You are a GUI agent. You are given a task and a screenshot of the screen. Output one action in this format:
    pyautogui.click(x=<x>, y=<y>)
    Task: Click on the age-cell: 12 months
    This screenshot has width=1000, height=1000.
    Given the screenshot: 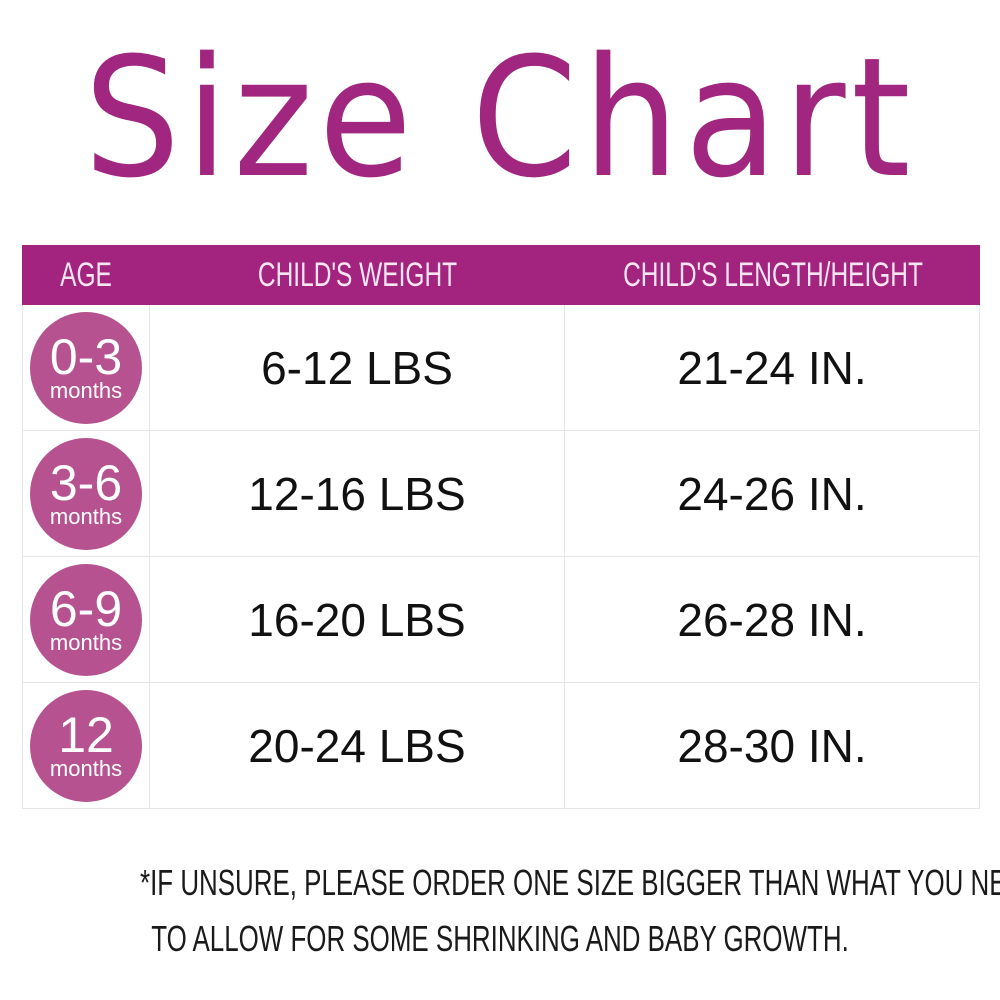 What is the action you would take?
    pyautogui.click(x=86, y=745)
    